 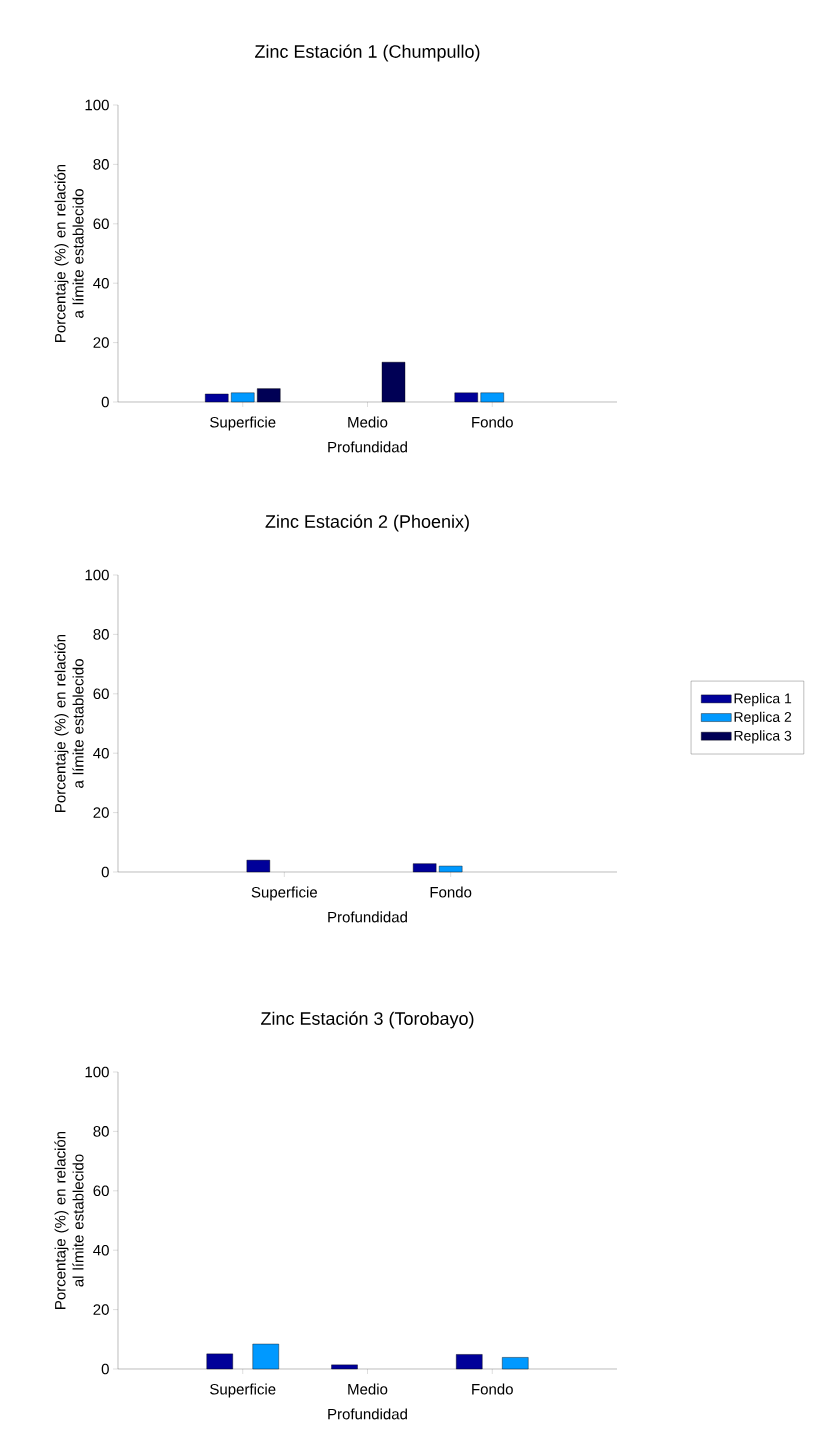 What do you see at coordinates (367, 523) in the screenshot?
I see `chart-title: Zinc Estación 2 (Phoenix)` at bounding box center [367, 523].